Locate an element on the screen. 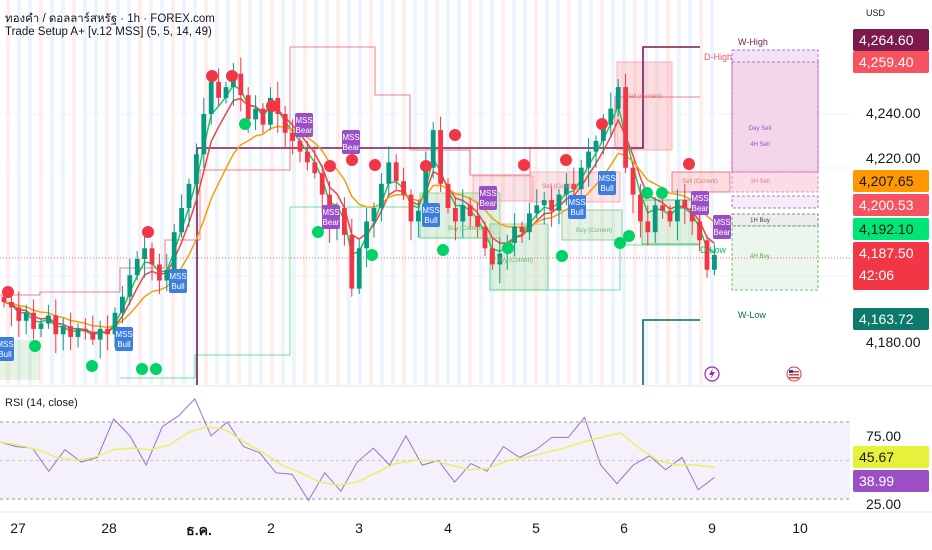 Image resolution: width=932 pixels, height=550 pixels. price-tag-value: 4,207.65 is located at coordinates (886, 181).